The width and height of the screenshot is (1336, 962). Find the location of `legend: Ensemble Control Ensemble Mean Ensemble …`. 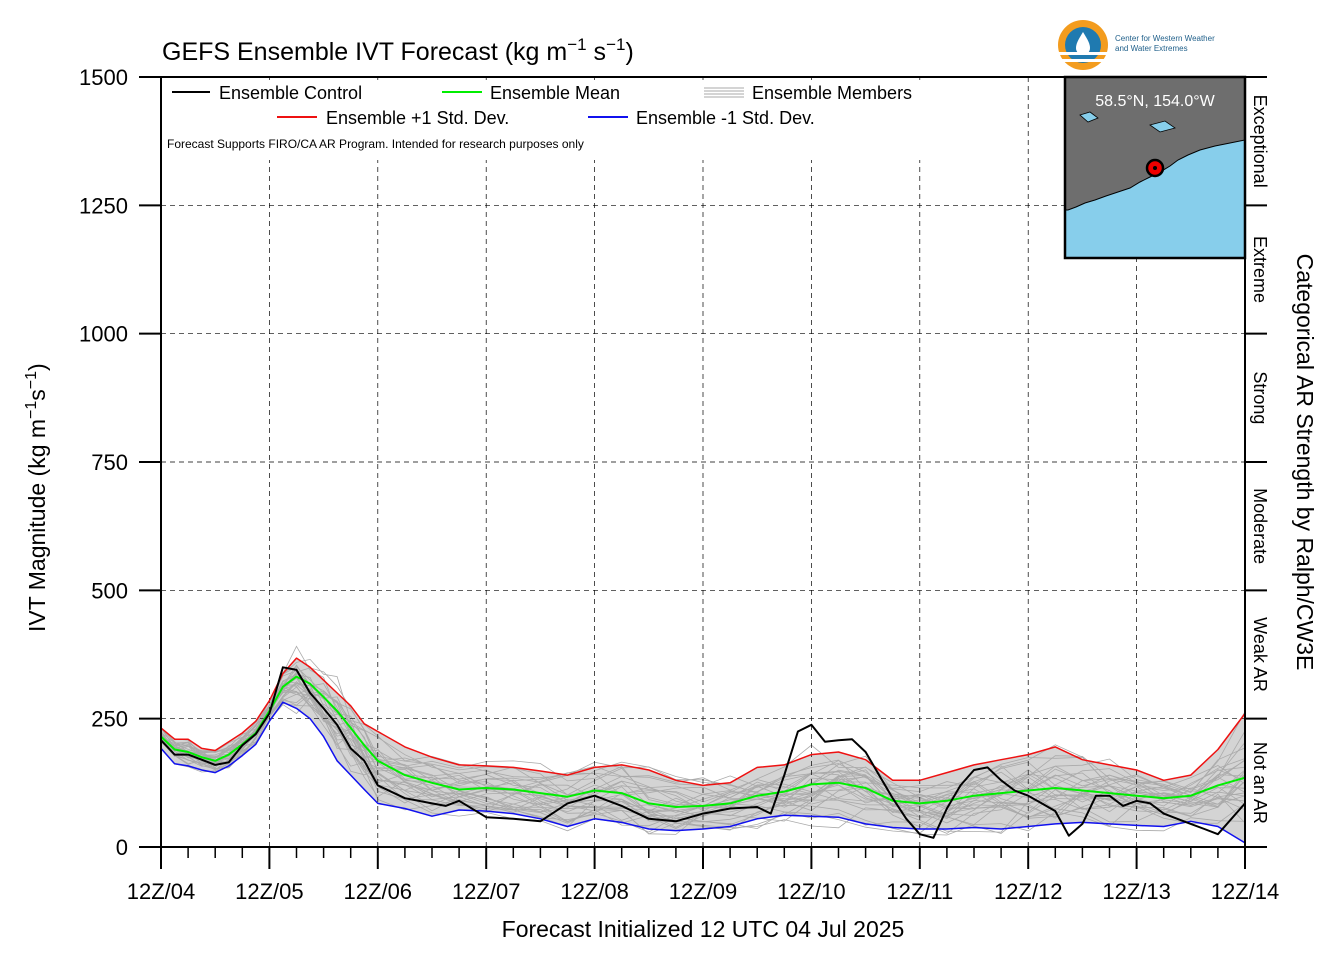

legend: Ensemble Control Ensemble Mean Ensemble … is located at coordinates (545, 120).